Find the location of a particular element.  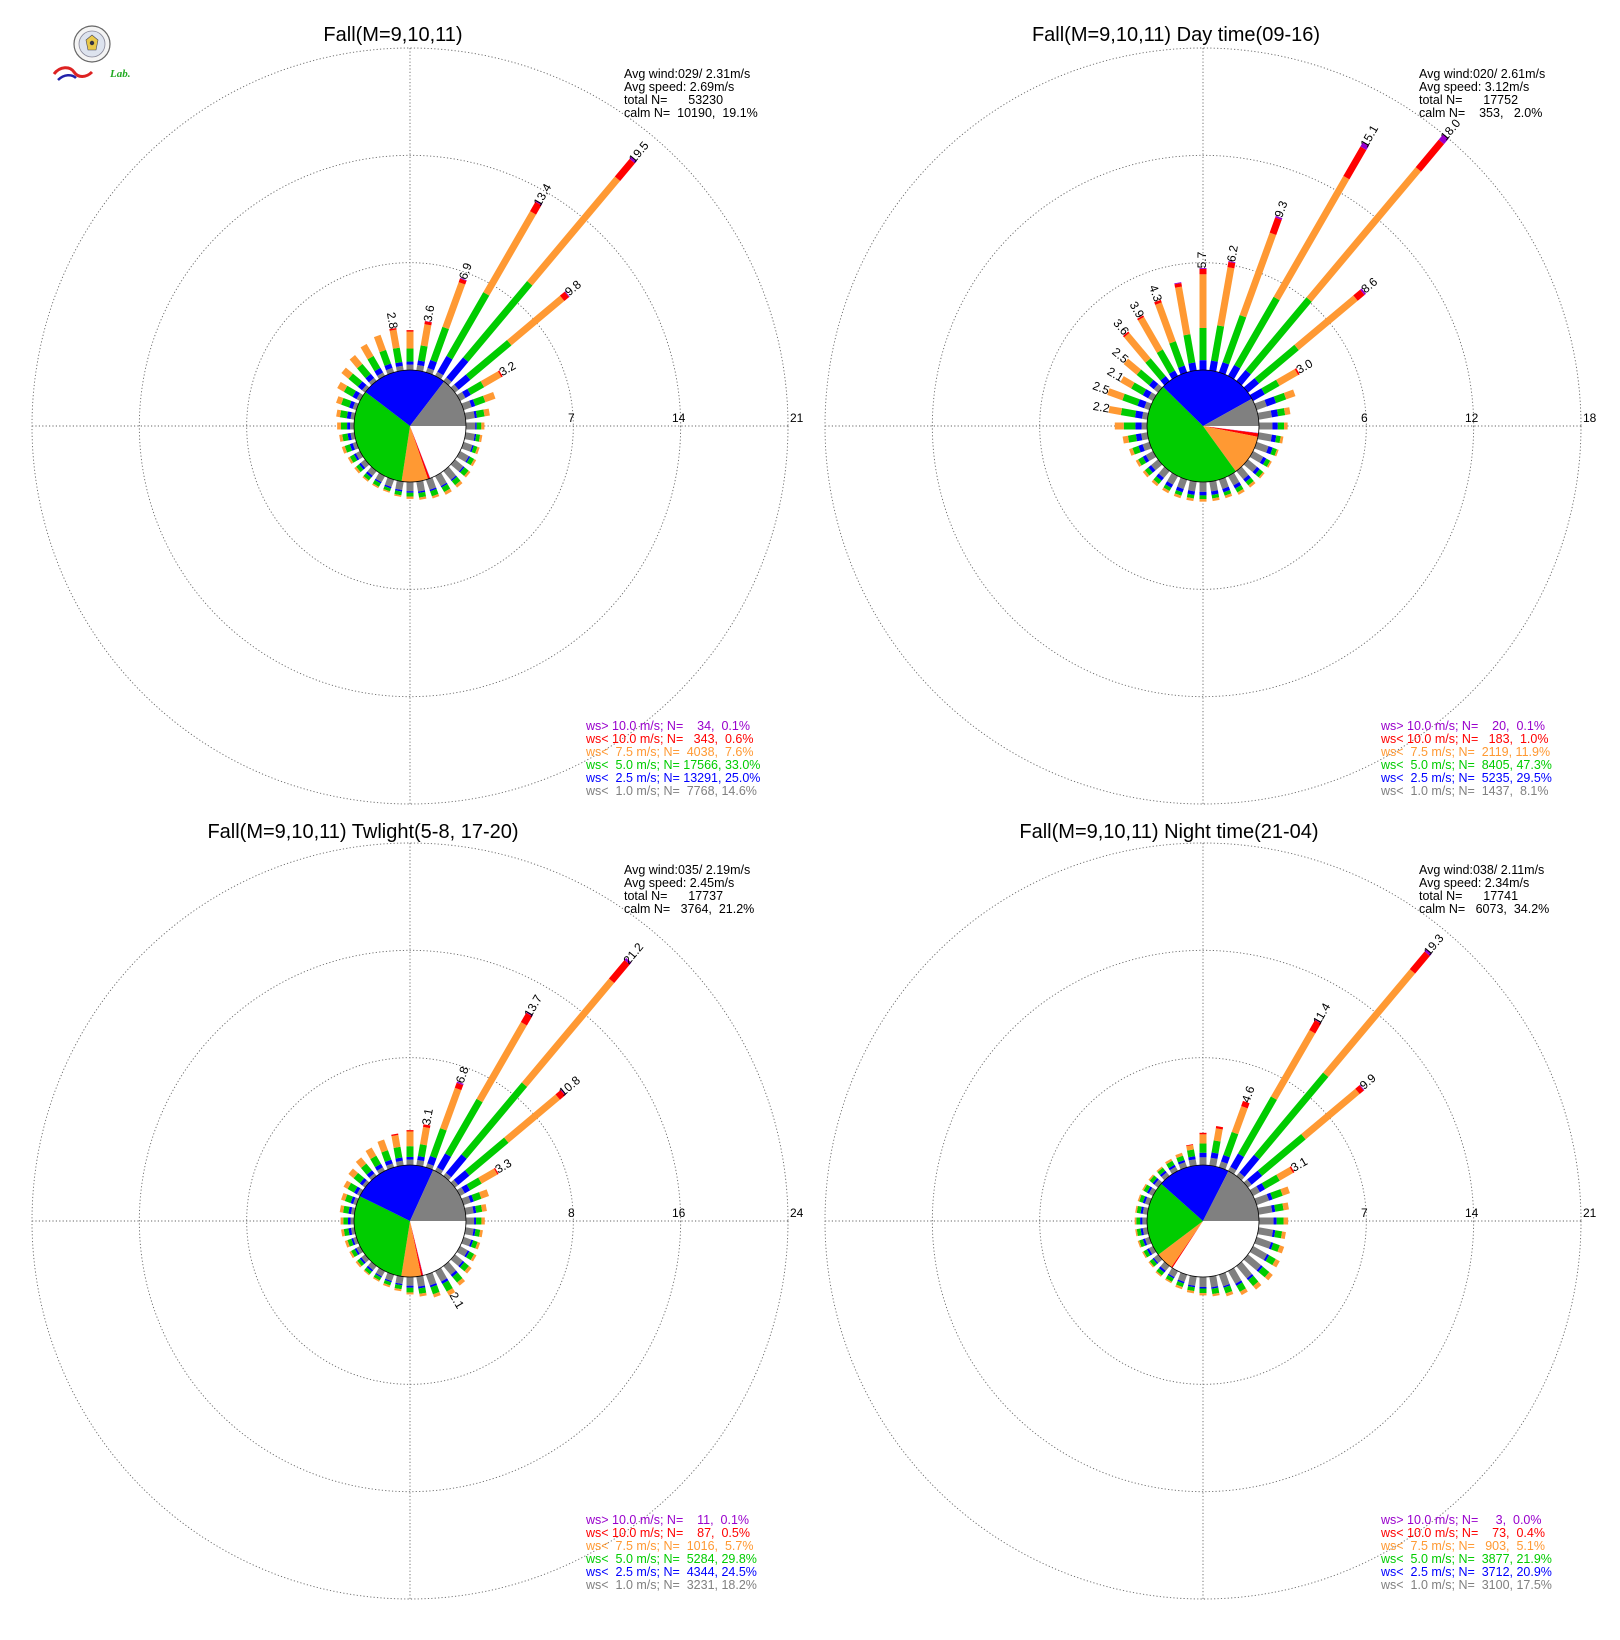

direction-bars is located at coordinates (1283, 1123).